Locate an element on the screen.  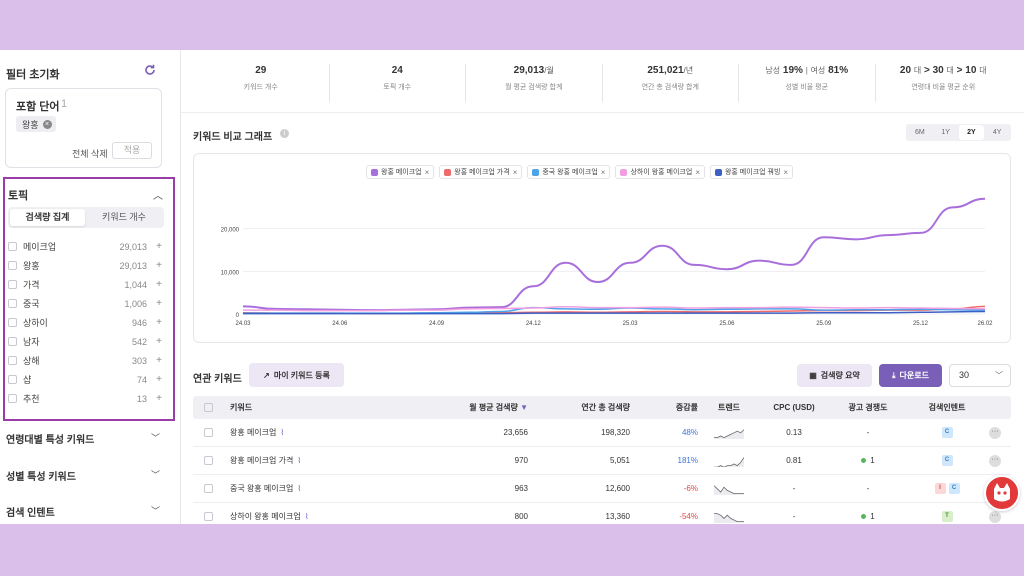
chevron-up-icon: ︿ is located at coordinates (158, 196).